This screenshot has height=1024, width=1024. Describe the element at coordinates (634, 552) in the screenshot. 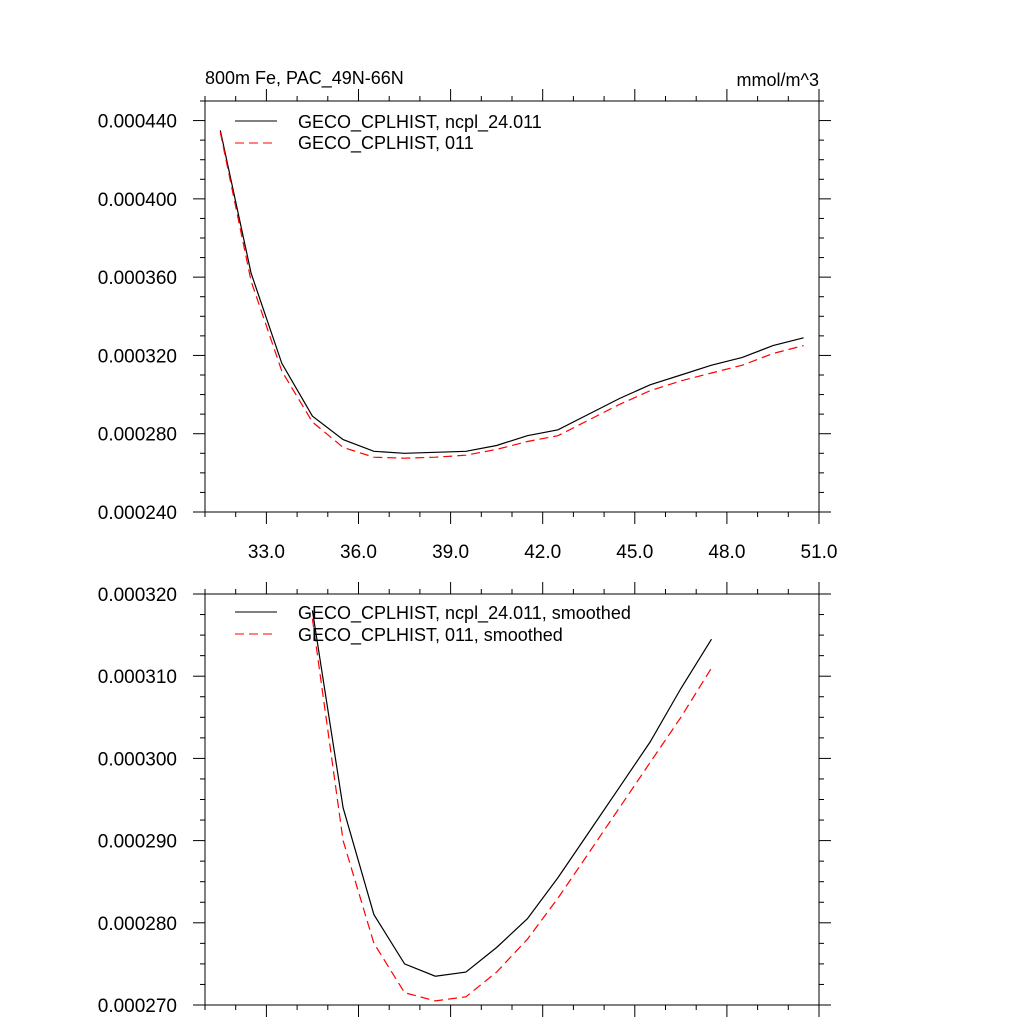

I see `x-tick-label: 45.0` at that location.